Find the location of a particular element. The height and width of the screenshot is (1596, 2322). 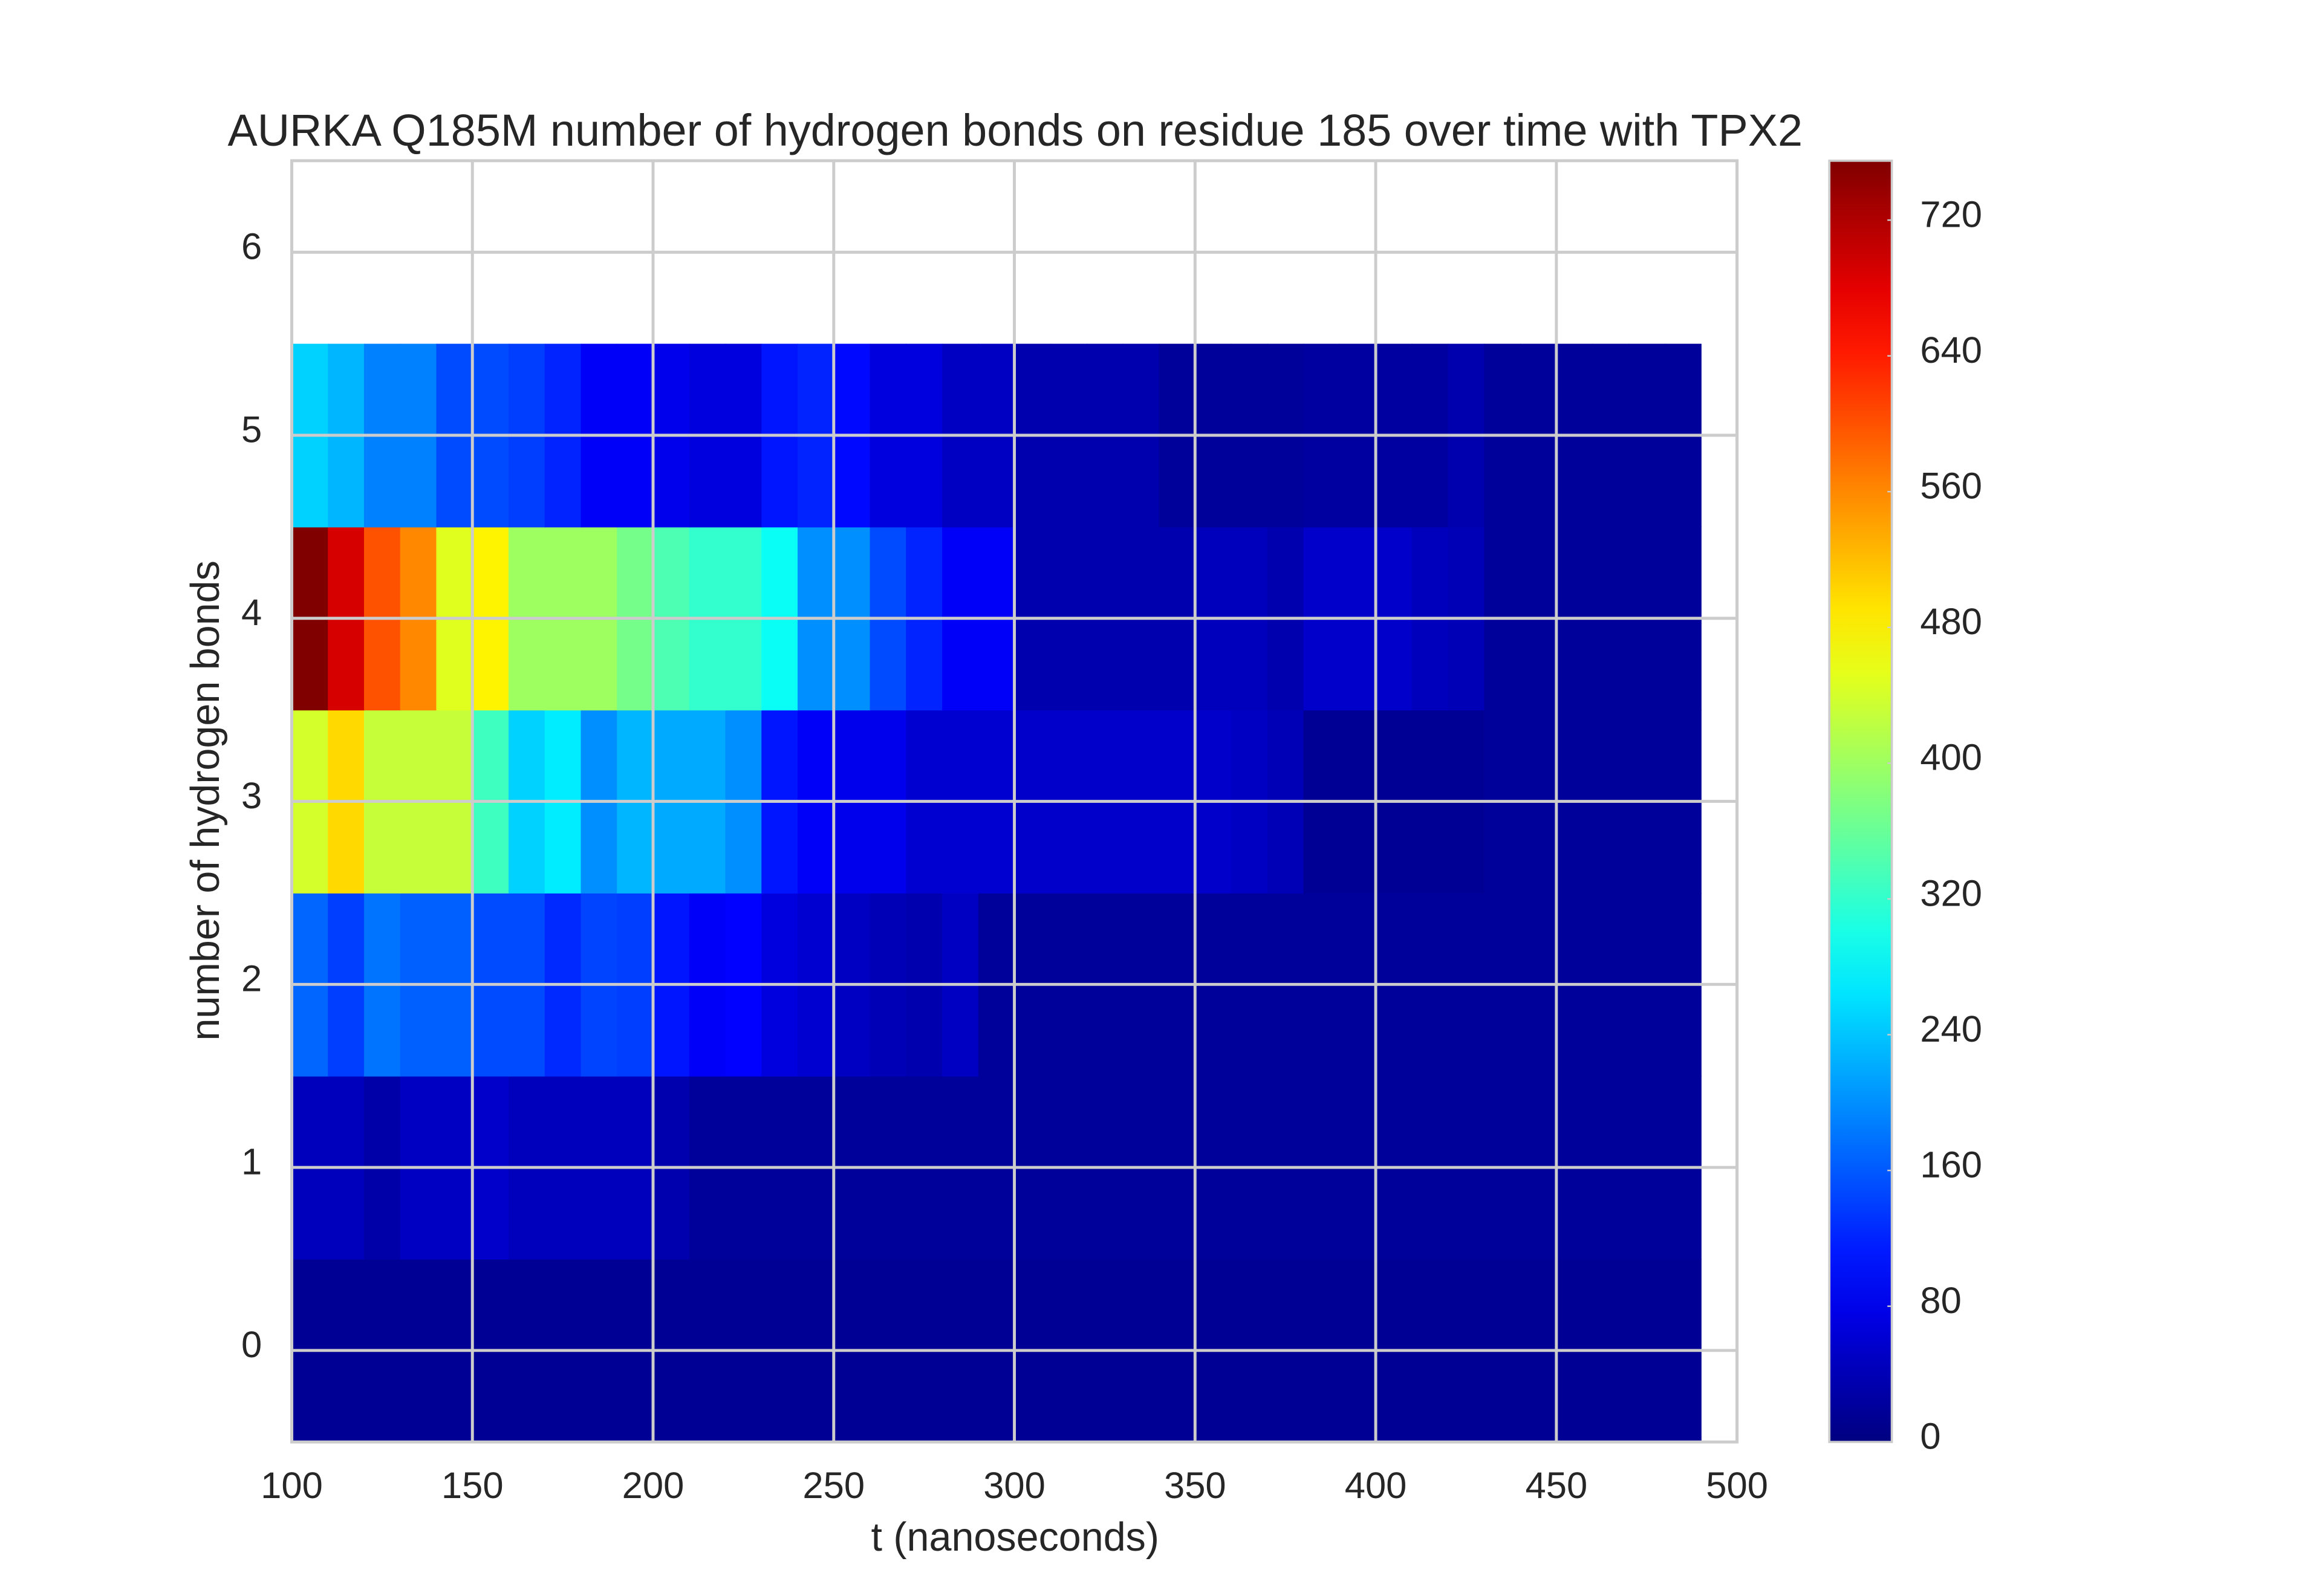

colorbar-tick-label: 240 is located at coordinates (1951, 1029).